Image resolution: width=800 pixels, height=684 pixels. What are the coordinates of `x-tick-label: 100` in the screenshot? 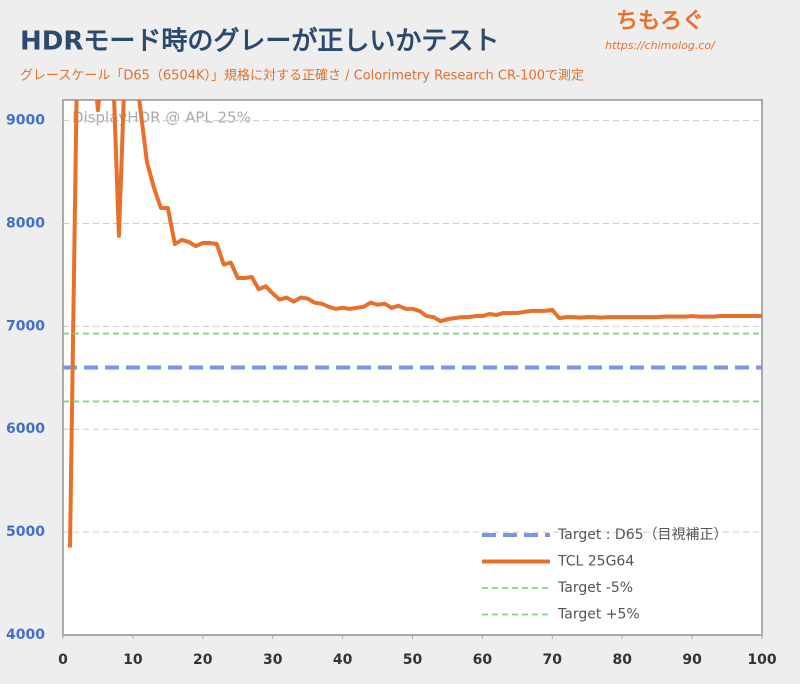 It's located at (761, 660).